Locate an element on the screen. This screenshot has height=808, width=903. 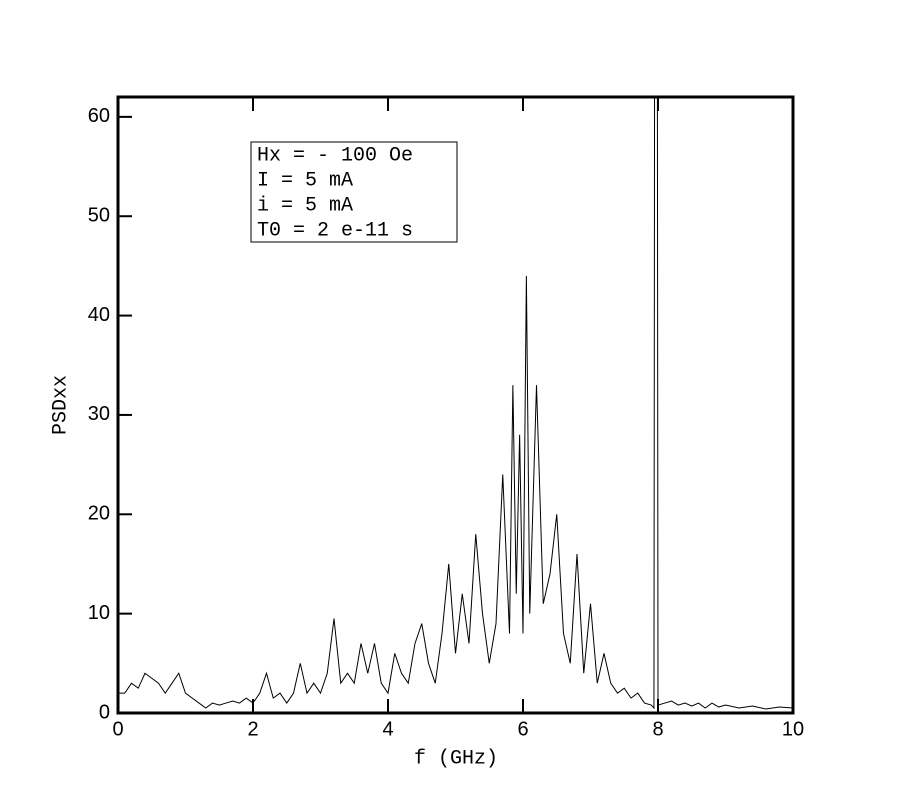
y-tick-label: 60 is located at coordinates (99, 116).